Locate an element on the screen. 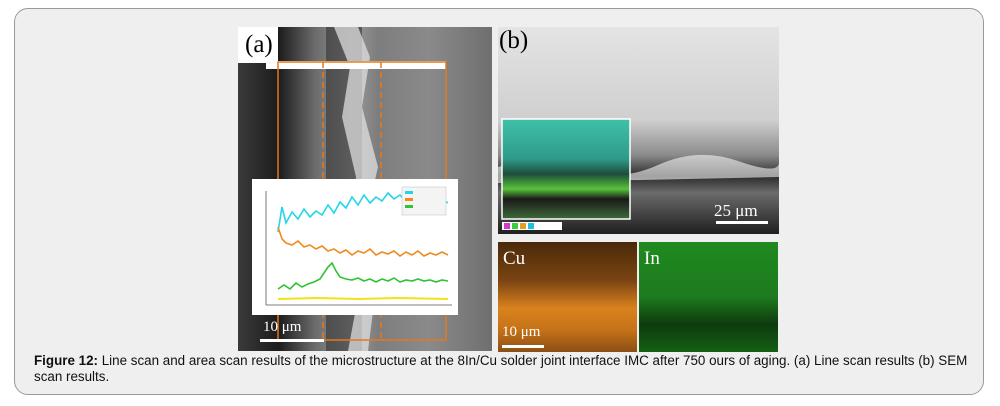  cu-element-map: Cu 10 μm is located at coordinates (567, 297).